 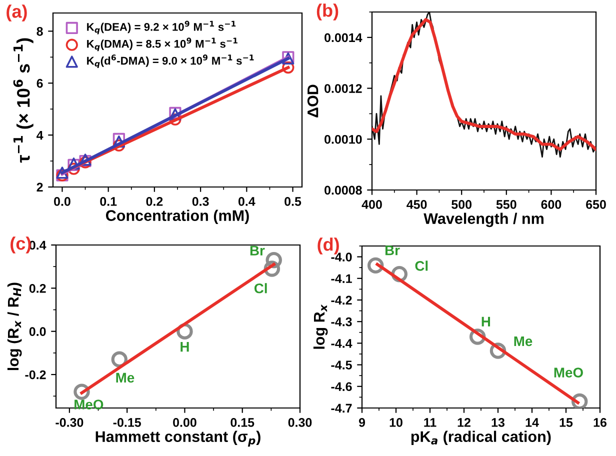 I want to click on y-axis-title: log (R$_{x}$ / R$_{H}$), so click(x=14, y=326).